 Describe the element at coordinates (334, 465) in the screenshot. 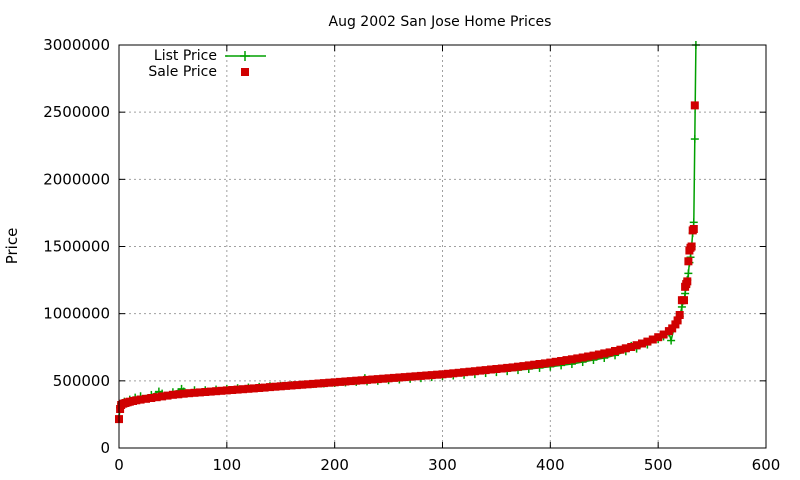

I see `x-tick-label: 200` at that location.